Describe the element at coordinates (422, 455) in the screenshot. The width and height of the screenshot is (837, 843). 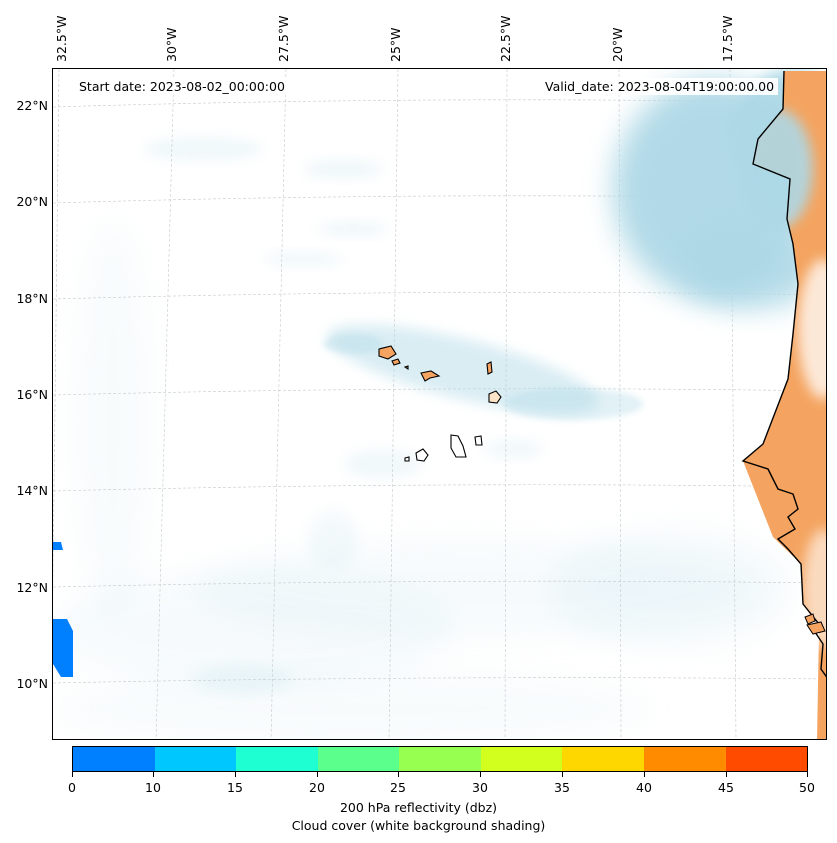
I see `island-fogo` at that location.